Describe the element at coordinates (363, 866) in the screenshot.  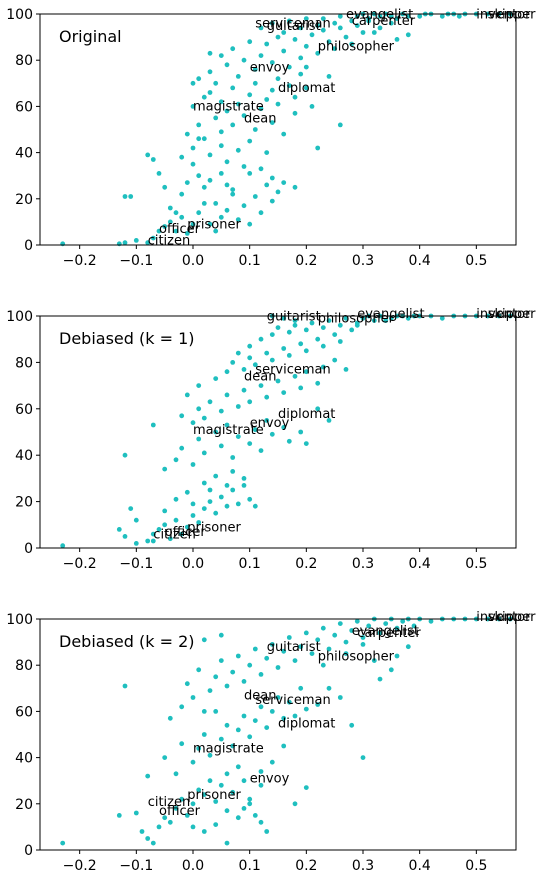
I see `x-tick-label: 0.3` at that location.